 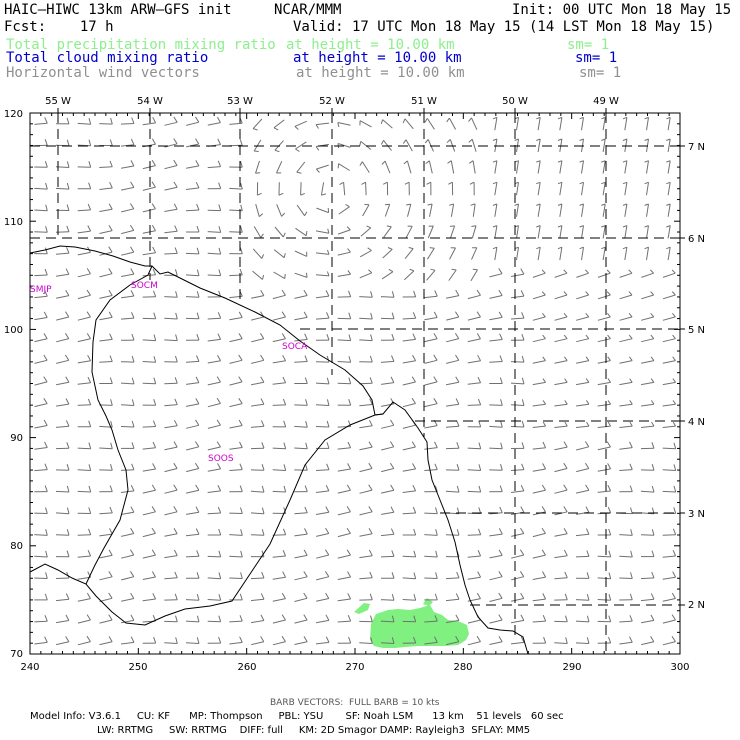 I want to click on y-tick-label: 100, so click(x=13, y=330).